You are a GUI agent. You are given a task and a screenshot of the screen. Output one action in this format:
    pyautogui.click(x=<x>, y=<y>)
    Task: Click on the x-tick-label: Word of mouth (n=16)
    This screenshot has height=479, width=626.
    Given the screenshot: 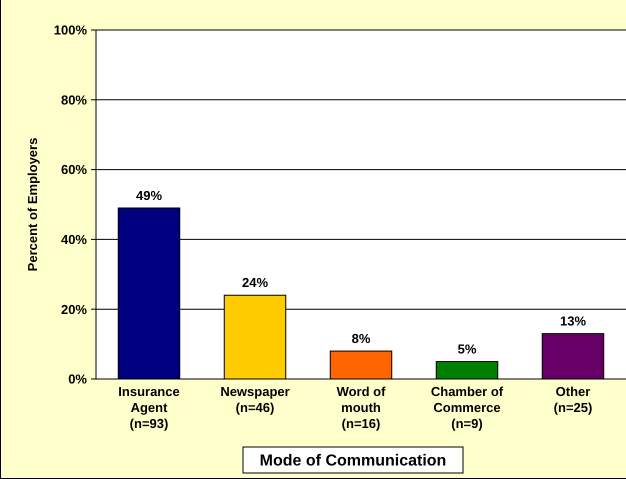 What is the action you would take?
    pyautogui.click(x=361, y=407)
    